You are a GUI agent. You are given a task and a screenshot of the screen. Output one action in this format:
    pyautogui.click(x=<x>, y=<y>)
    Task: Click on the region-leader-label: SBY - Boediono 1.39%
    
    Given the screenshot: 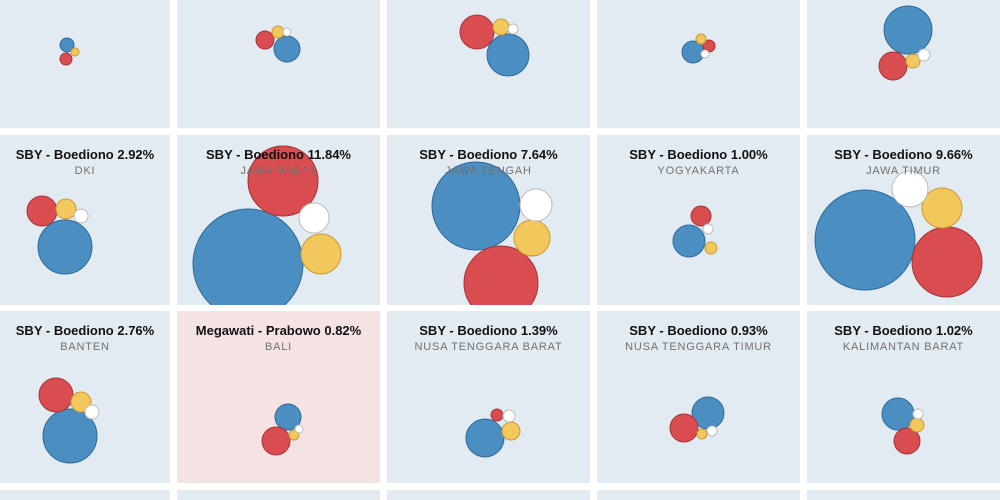 What is the action you would take?
    pyautogui.click(x=488, y=330)
    